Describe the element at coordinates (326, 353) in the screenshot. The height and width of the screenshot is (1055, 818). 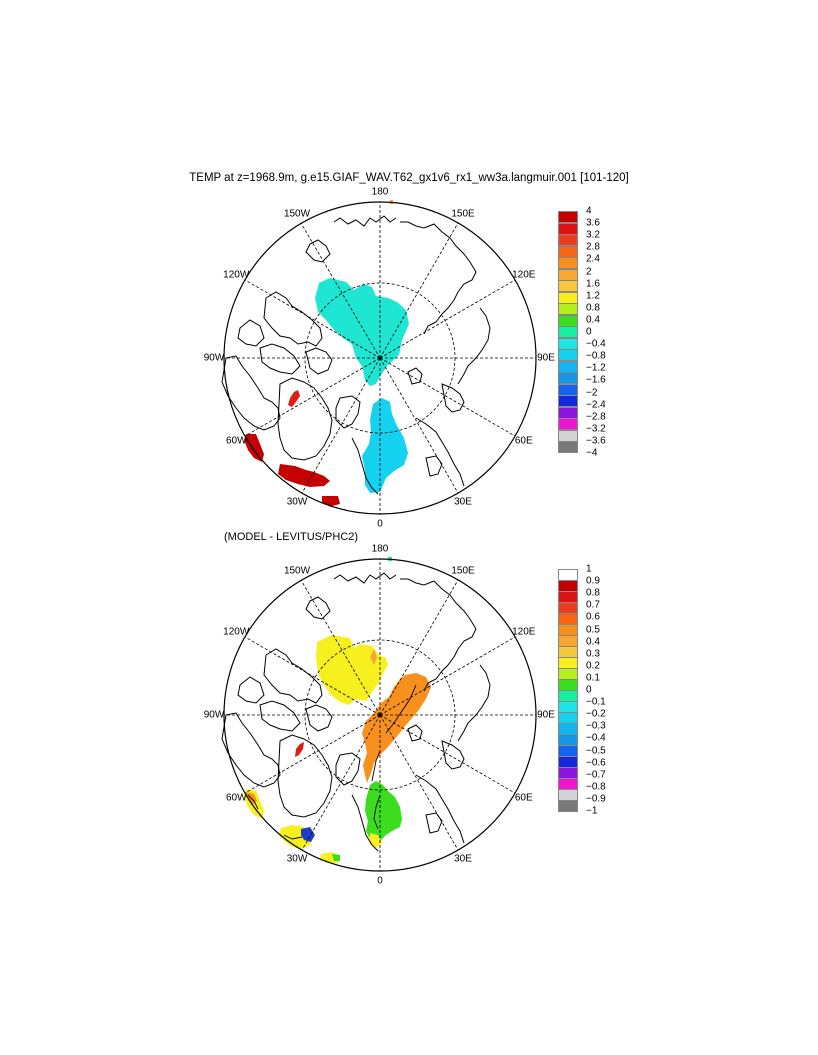
I see `data-fill-top` at that location.